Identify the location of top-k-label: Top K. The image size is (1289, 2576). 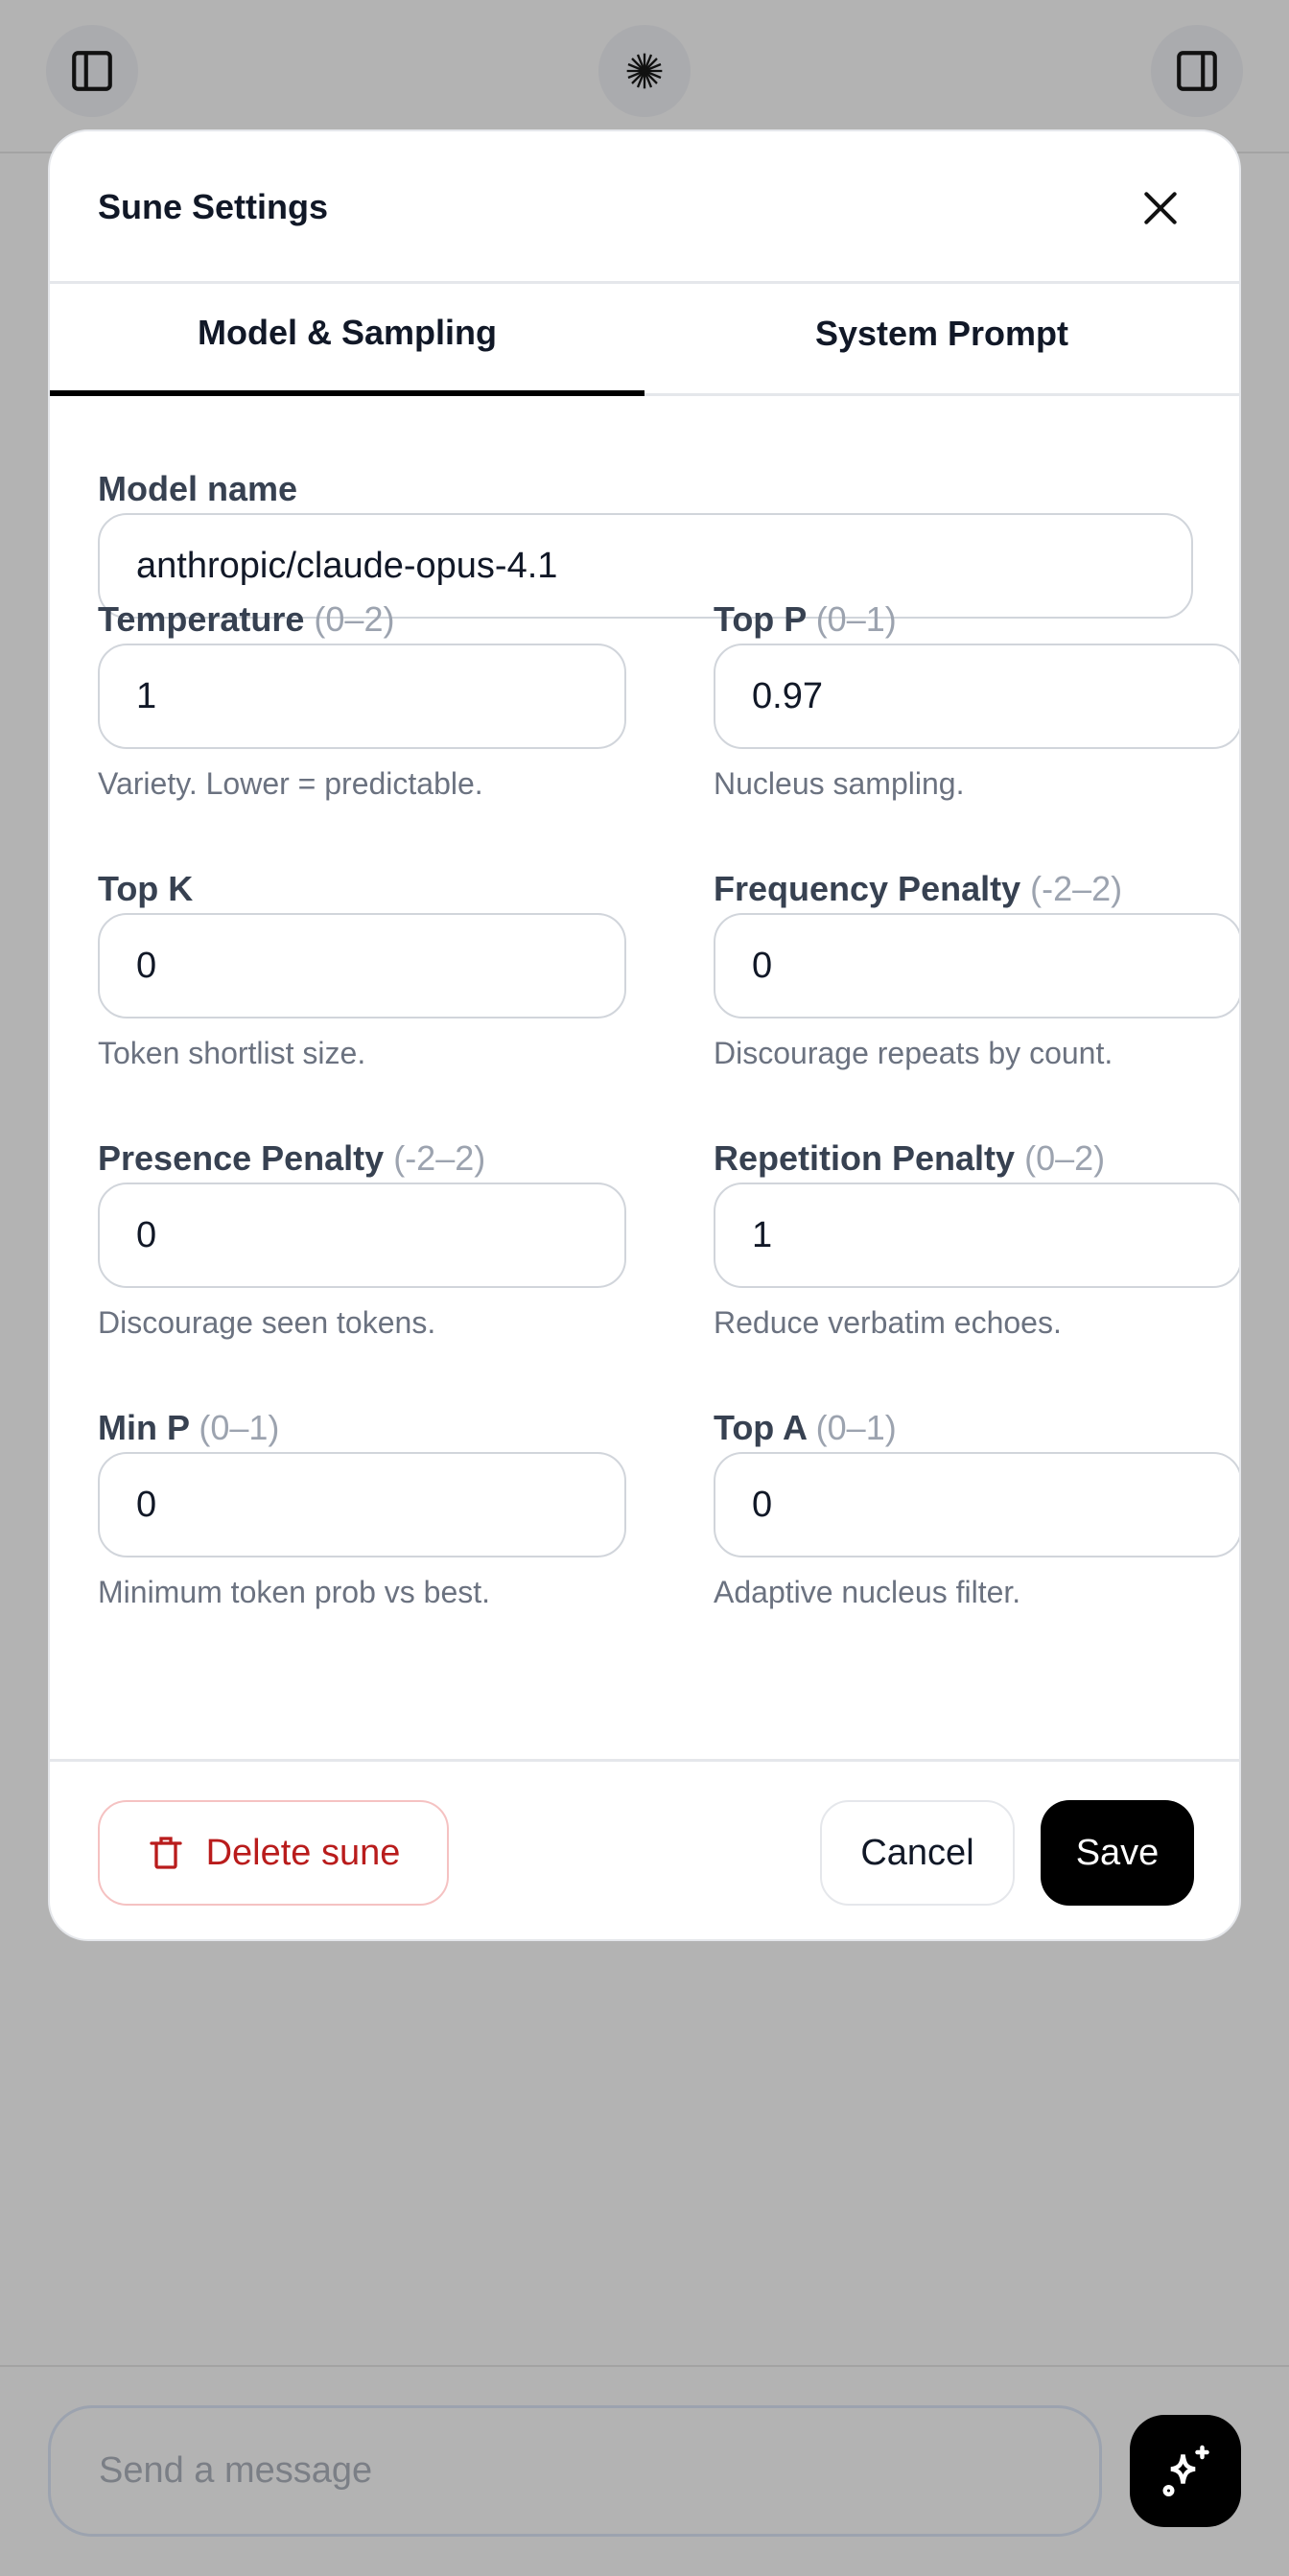
(145, 889).